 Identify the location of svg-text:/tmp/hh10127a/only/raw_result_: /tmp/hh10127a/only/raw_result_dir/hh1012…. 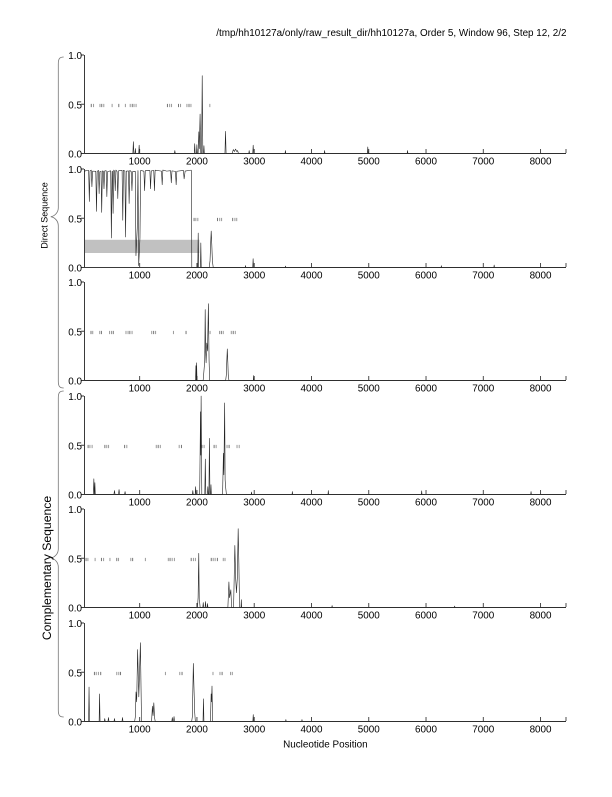
(391, 33).